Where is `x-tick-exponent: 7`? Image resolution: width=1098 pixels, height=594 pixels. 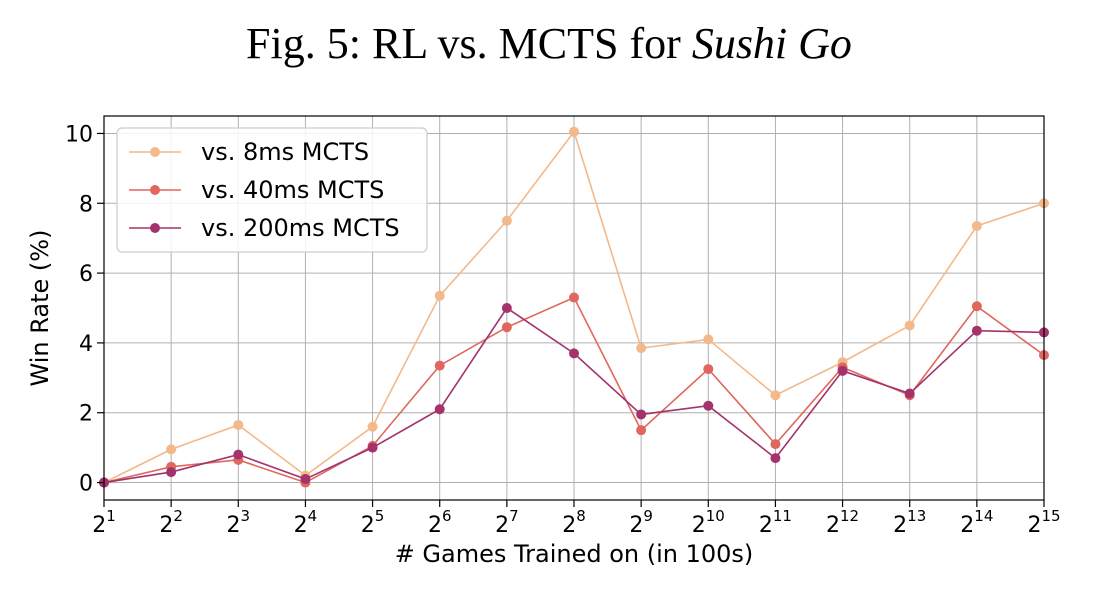 x-tick-exponent: 7 is located at coordinates (514, 516).